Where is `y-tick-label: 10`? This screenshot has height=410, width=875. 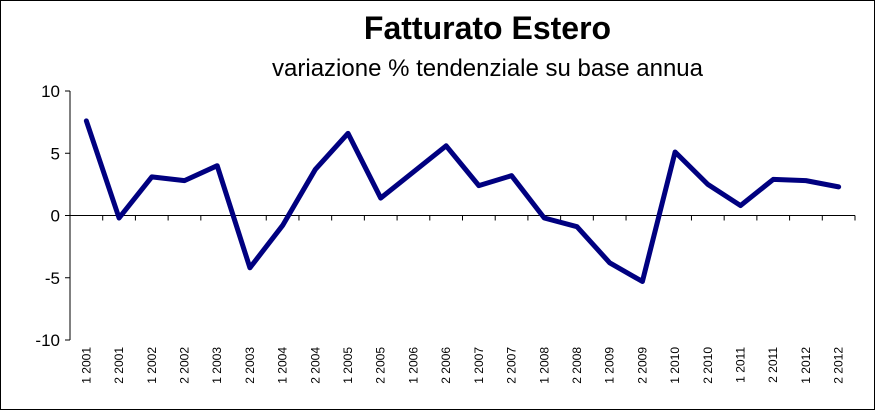 y-tick-label: 10 is located at coordinates (50, 91).